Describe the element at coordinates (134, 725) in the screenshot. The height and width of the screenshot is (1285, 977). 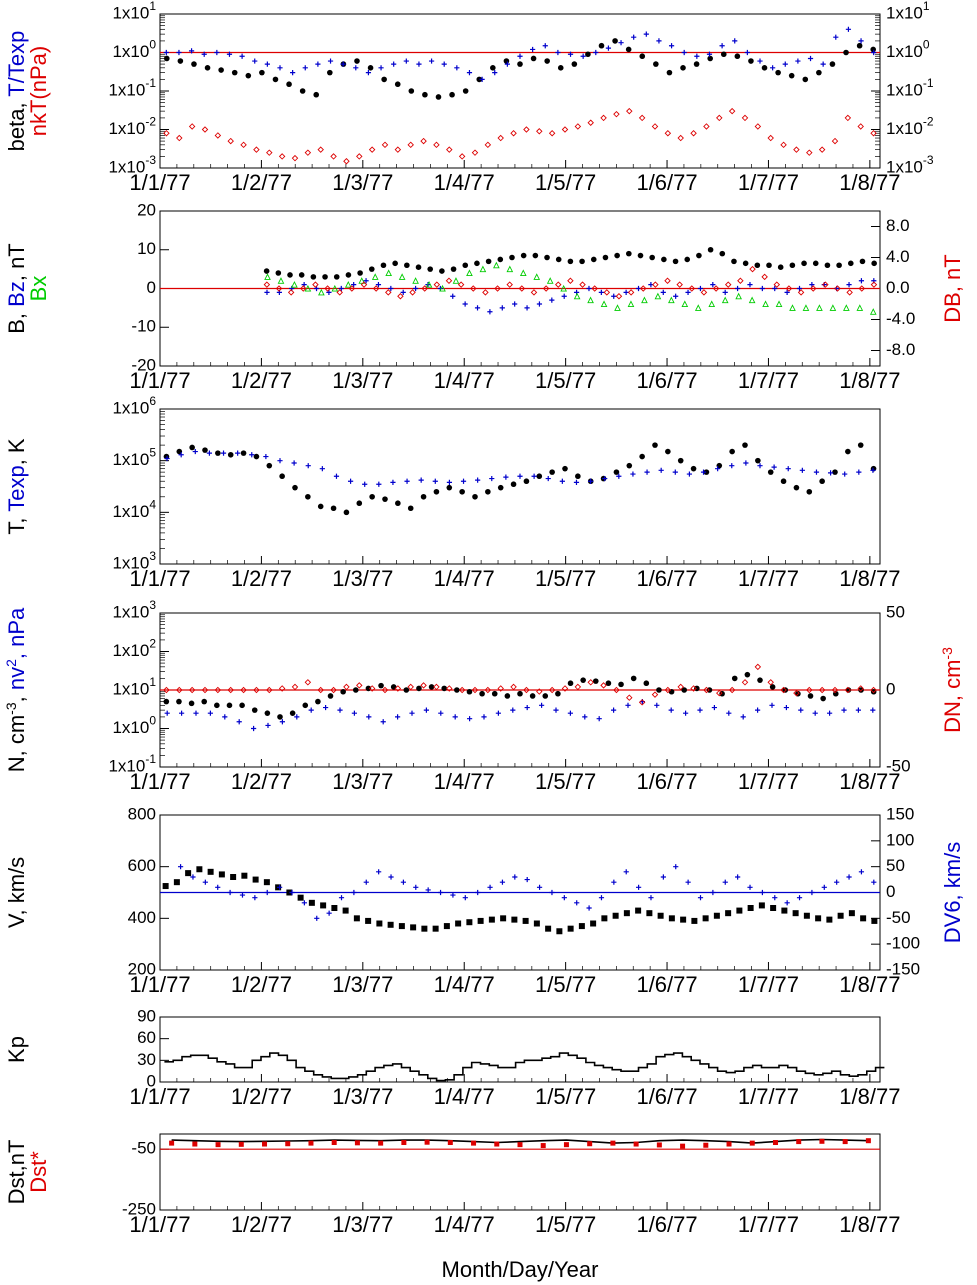
I see `y-tick-label: 1x100` at that location.